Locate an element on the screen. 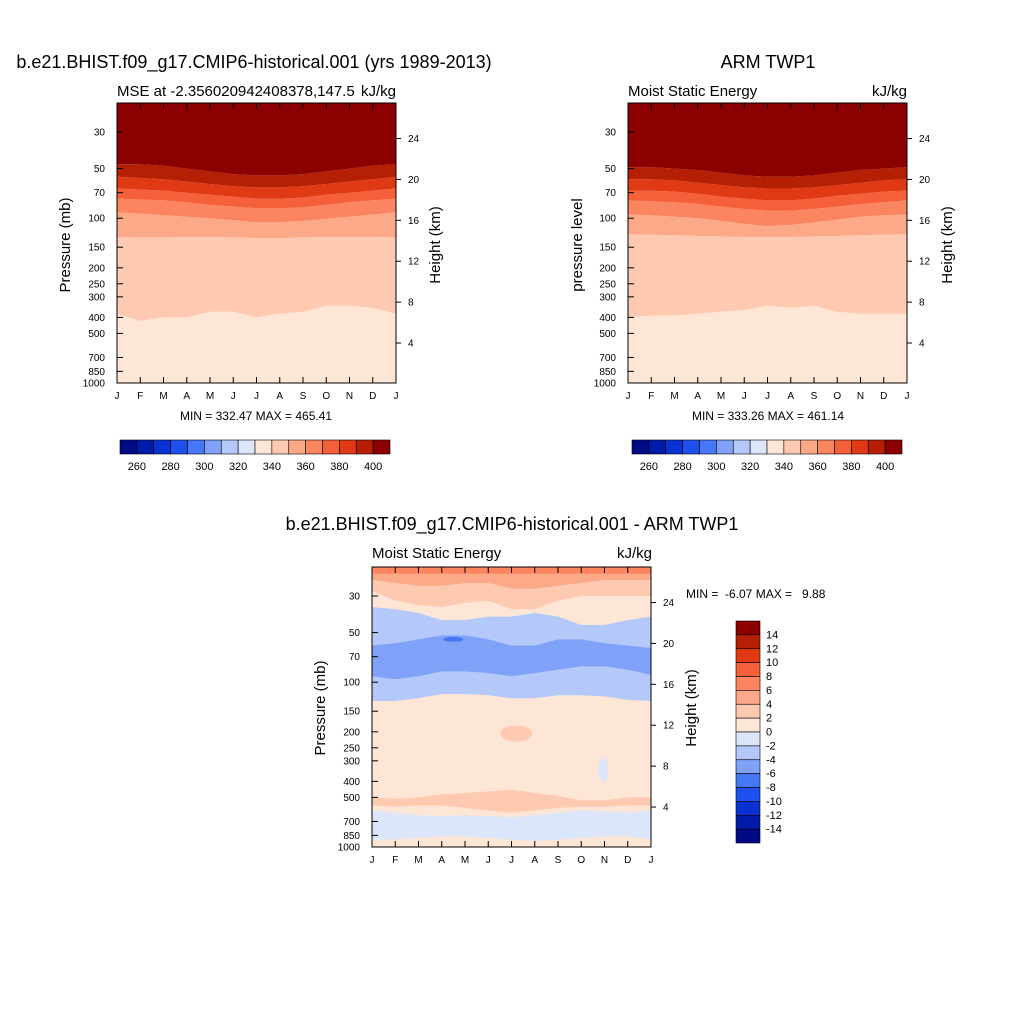 The height and width of the screenshot is (1024, 1024). panel-diff-field is located at coordinates (511, 707).